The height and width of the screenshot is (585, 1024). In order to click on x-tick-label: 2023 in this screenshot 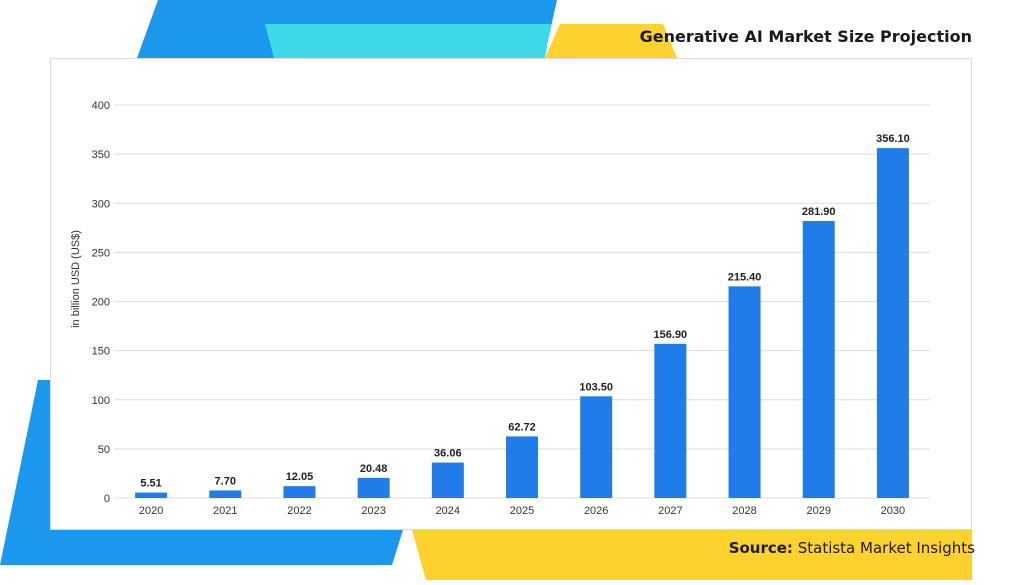, I will do `click(373, 511)`.